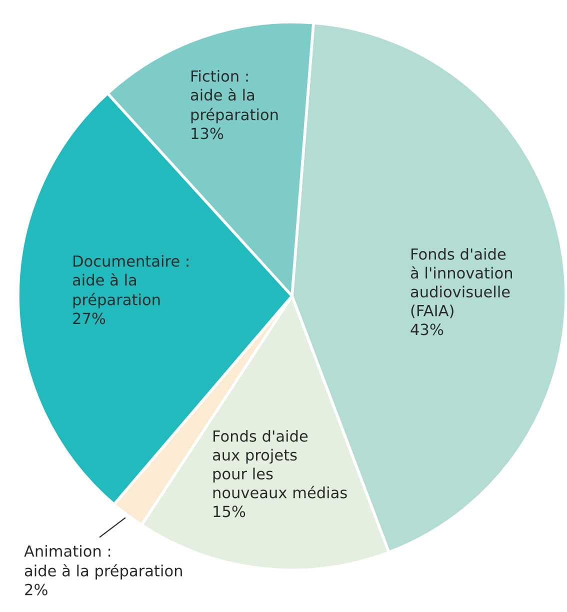 Image resolution: width=567 pixels, height=612 pixels. I want to click on data-label: 13%, so click(208, 134).